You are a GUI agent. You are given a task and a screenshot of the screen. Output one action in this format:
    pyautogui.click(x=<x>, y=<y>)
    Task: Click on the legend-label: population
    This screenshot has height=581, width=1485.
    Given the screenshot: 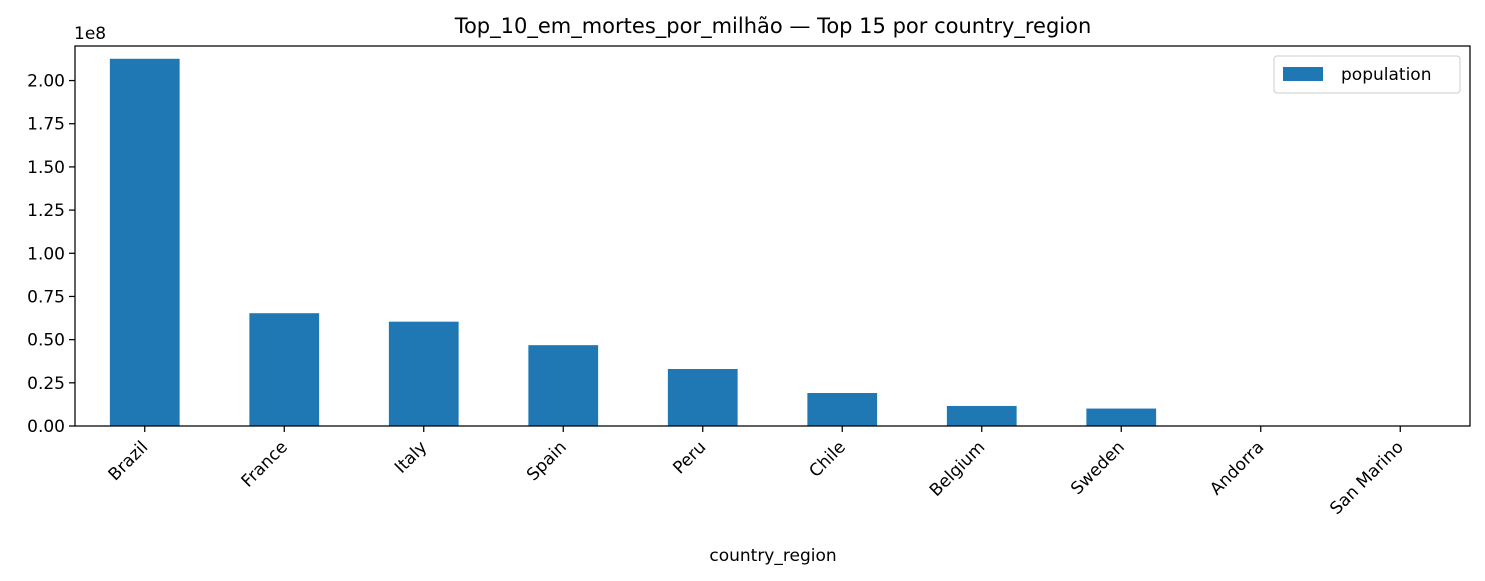 What is the action you would take?
    pyautogui.click(x=1386, y=75)
    